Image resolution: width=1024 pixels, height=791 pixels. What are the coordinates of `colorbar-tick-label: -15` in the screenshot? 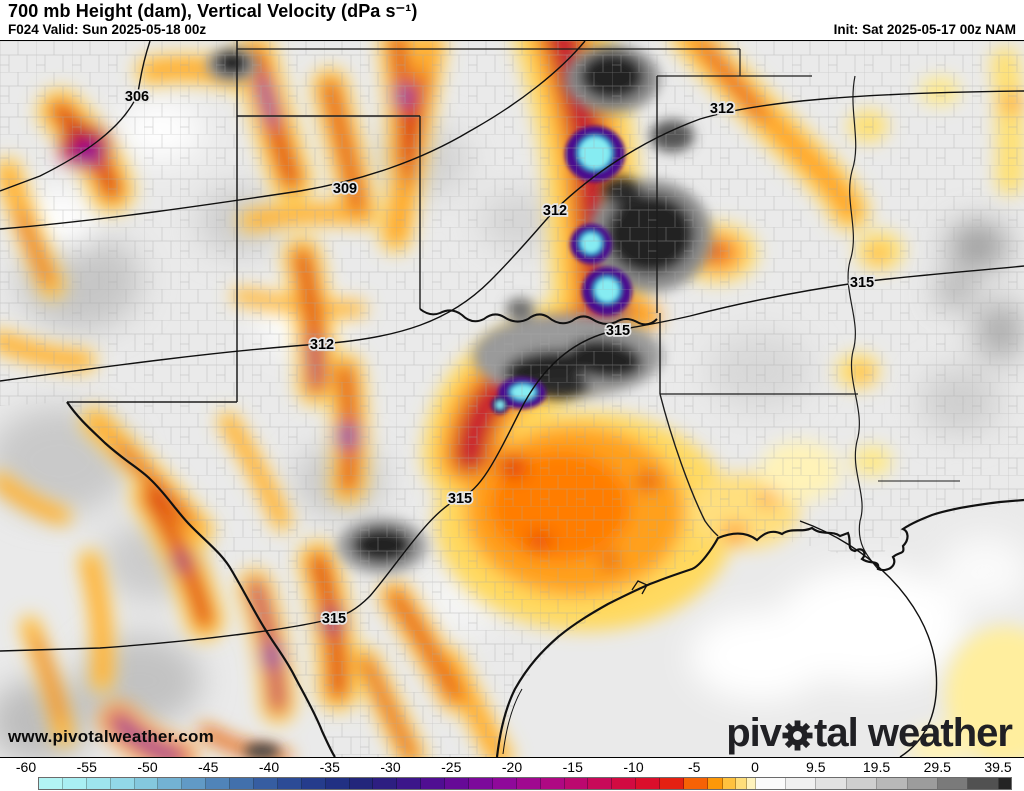 It's located at (572, 767).